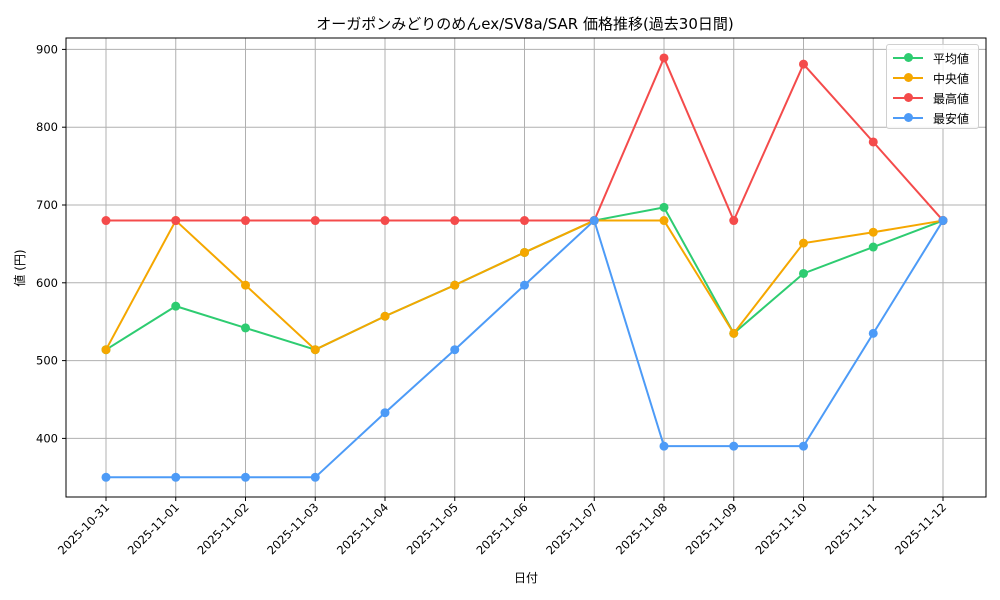  Describe the element at coordinates (951, 58) in the screenshot. I see `legend-label: 平均値` at that location.